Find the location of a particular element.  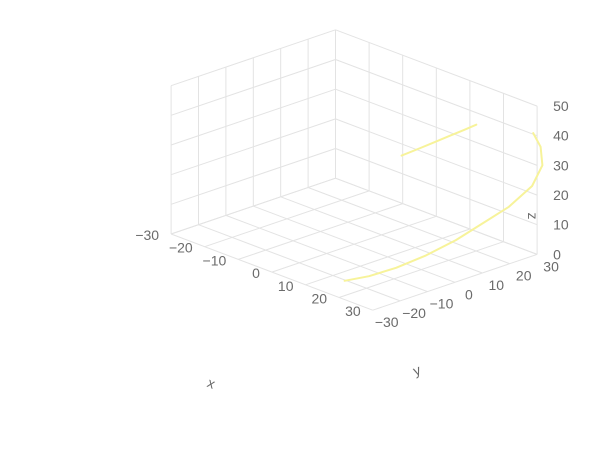

y-tick-label: 0 is located at coordinates (469, 294).